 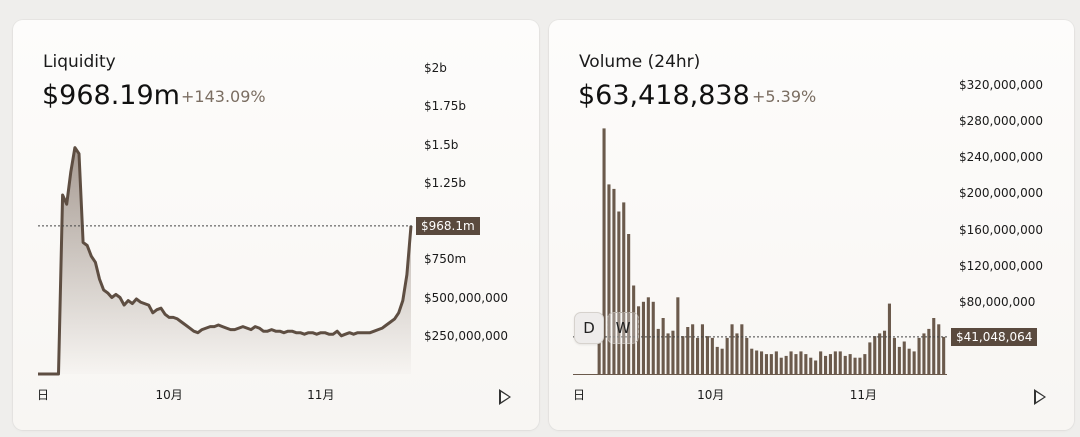 What do you see at coordinates (466, 297) in the screenshot?
I see `y-tick-label: $500,000,000` at bounding box center [466, 297].